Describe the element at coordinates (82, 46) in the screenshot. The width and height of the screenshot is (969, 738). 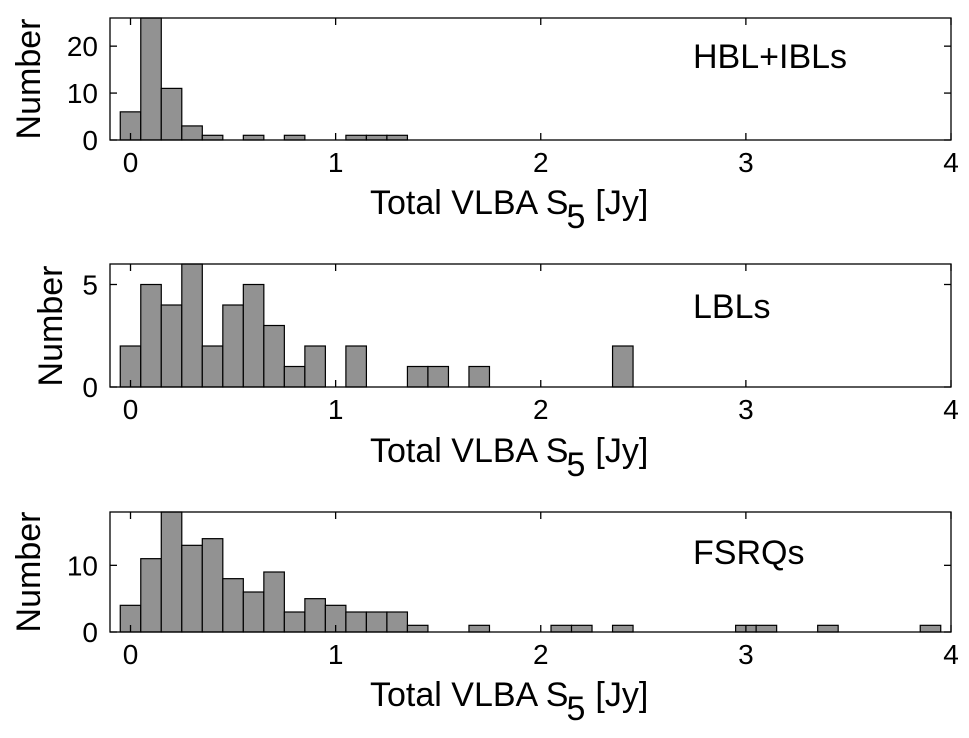
I see `y-tick-label: 20` at that location.